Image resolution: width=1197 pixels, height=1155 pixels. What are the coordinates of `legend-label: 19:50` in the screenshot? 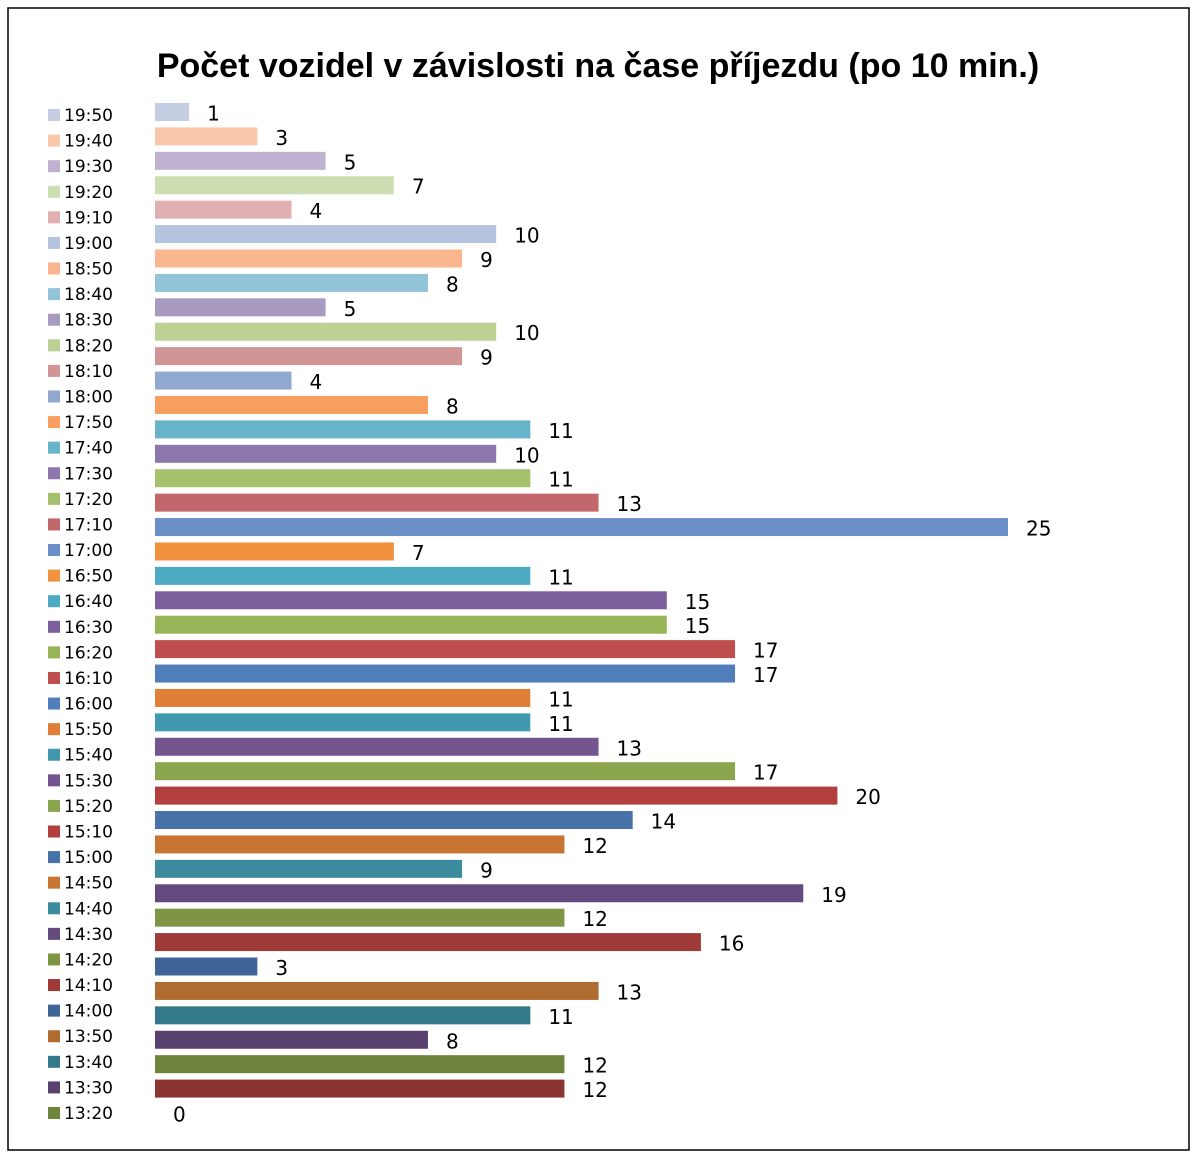 It's located at (88, 116).